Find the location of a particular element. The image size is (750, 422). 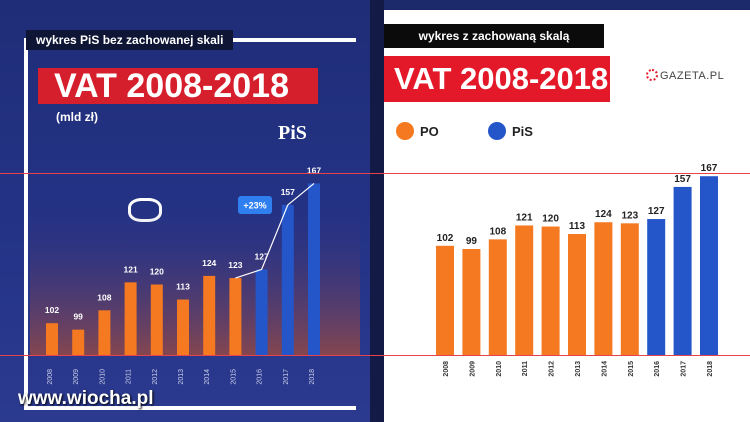

left-year-label-2016: 2016 is located at coordinates (260, 377).